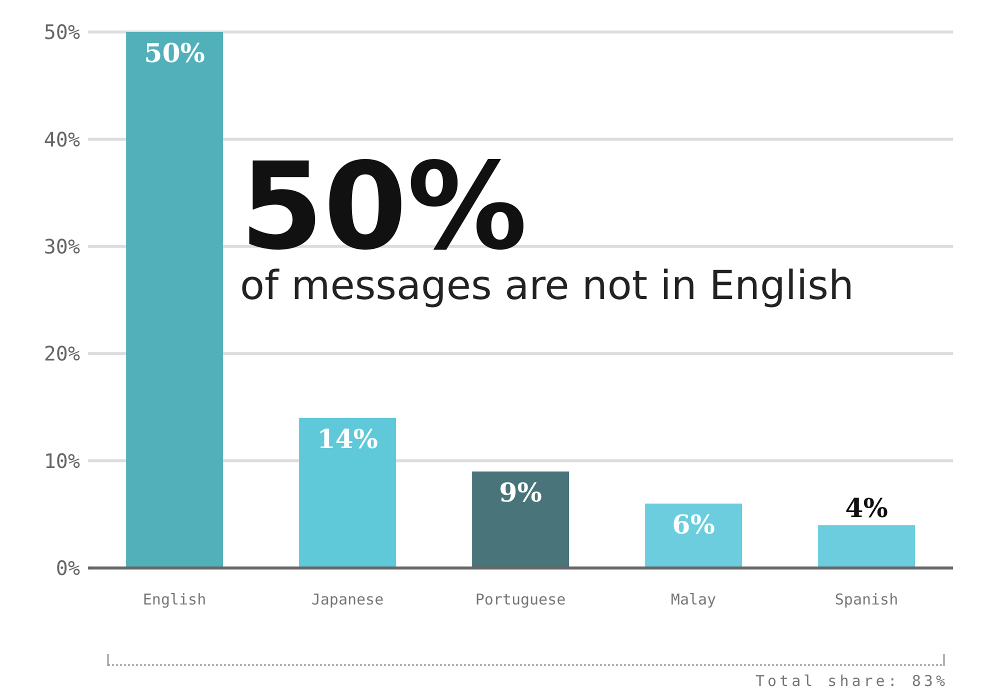  Describe the element at coordinates (694, 525) in the screenshot. I see `data-label: 6%` at that location.